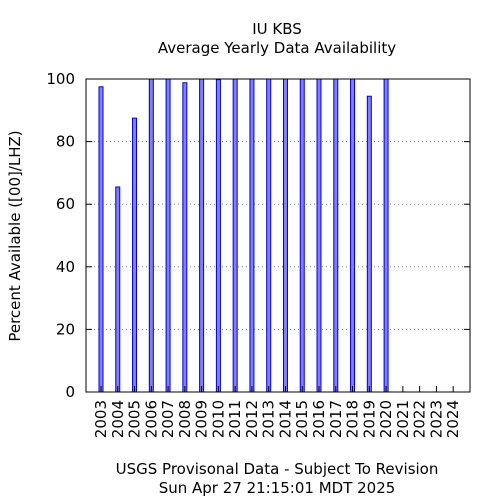  What do you see at coordinates (70, 392) in the screenshot?
I see `y-tick-label: 0` at bounding box center [70, 392].